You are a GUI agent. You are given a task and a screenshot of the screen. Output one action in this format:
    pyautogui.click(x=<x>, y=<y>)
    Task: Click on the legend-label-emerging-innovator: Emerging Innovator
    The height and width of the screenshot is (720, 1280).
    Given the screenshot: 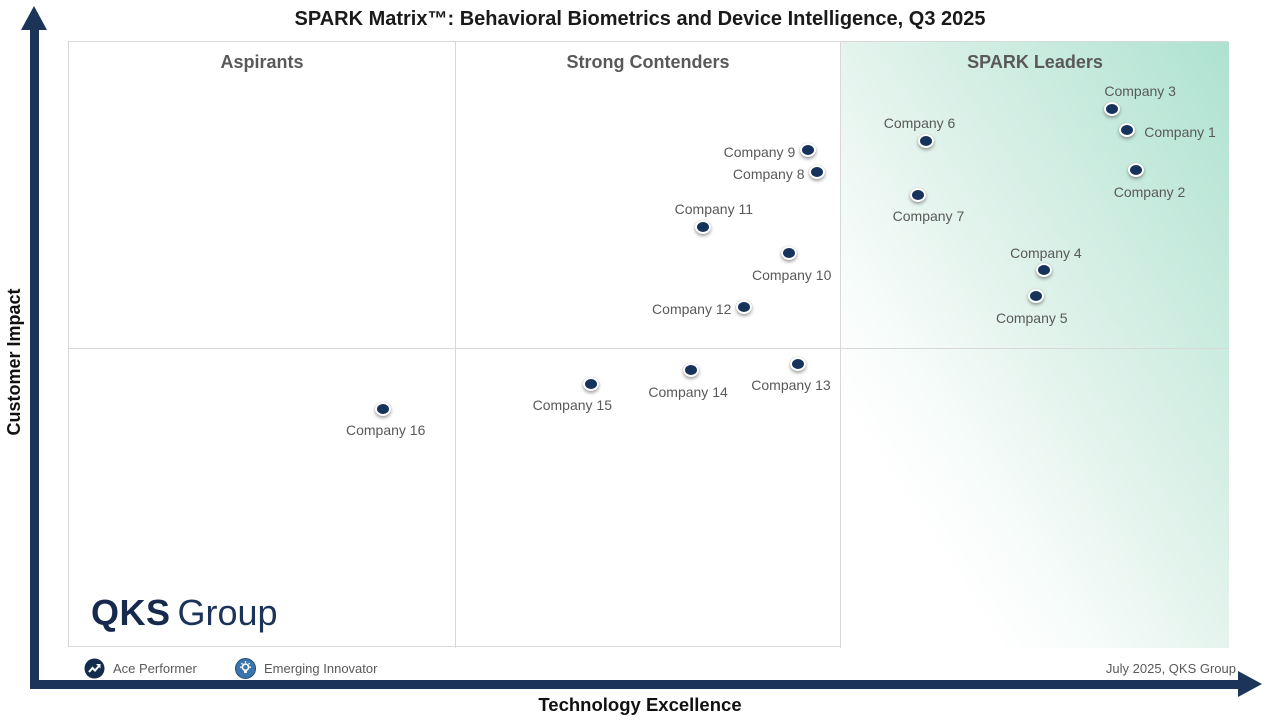 What is the action you would take?
    pyautogui.click(x=321, y=668)
    